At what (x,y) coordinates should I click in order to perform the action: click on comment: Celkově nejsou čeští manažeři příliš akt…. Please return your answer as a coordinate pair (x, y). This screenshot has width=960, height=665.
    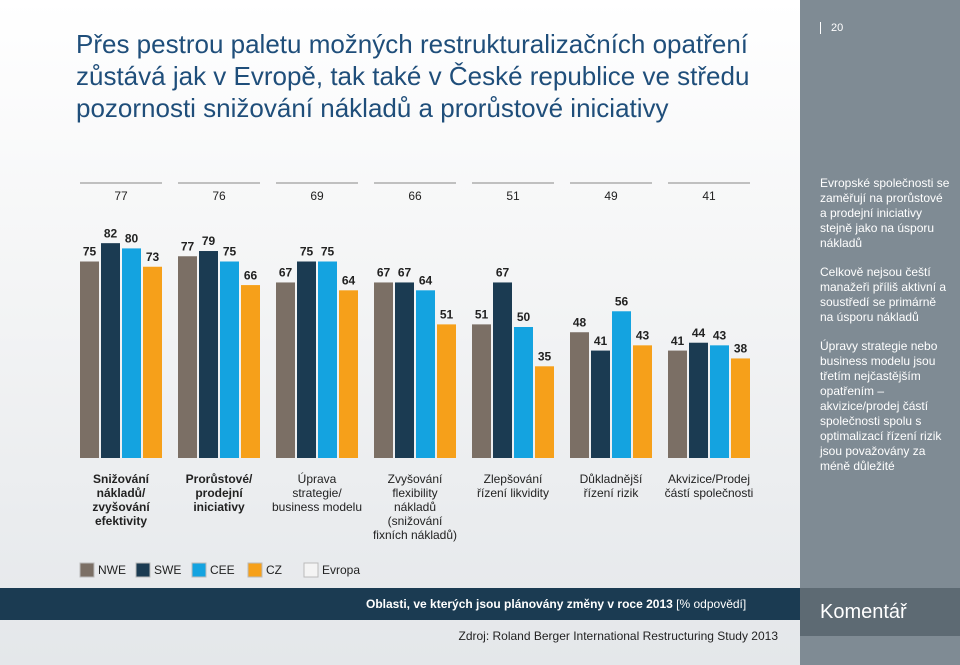
    Looking at the image, I should click on (883, 294).